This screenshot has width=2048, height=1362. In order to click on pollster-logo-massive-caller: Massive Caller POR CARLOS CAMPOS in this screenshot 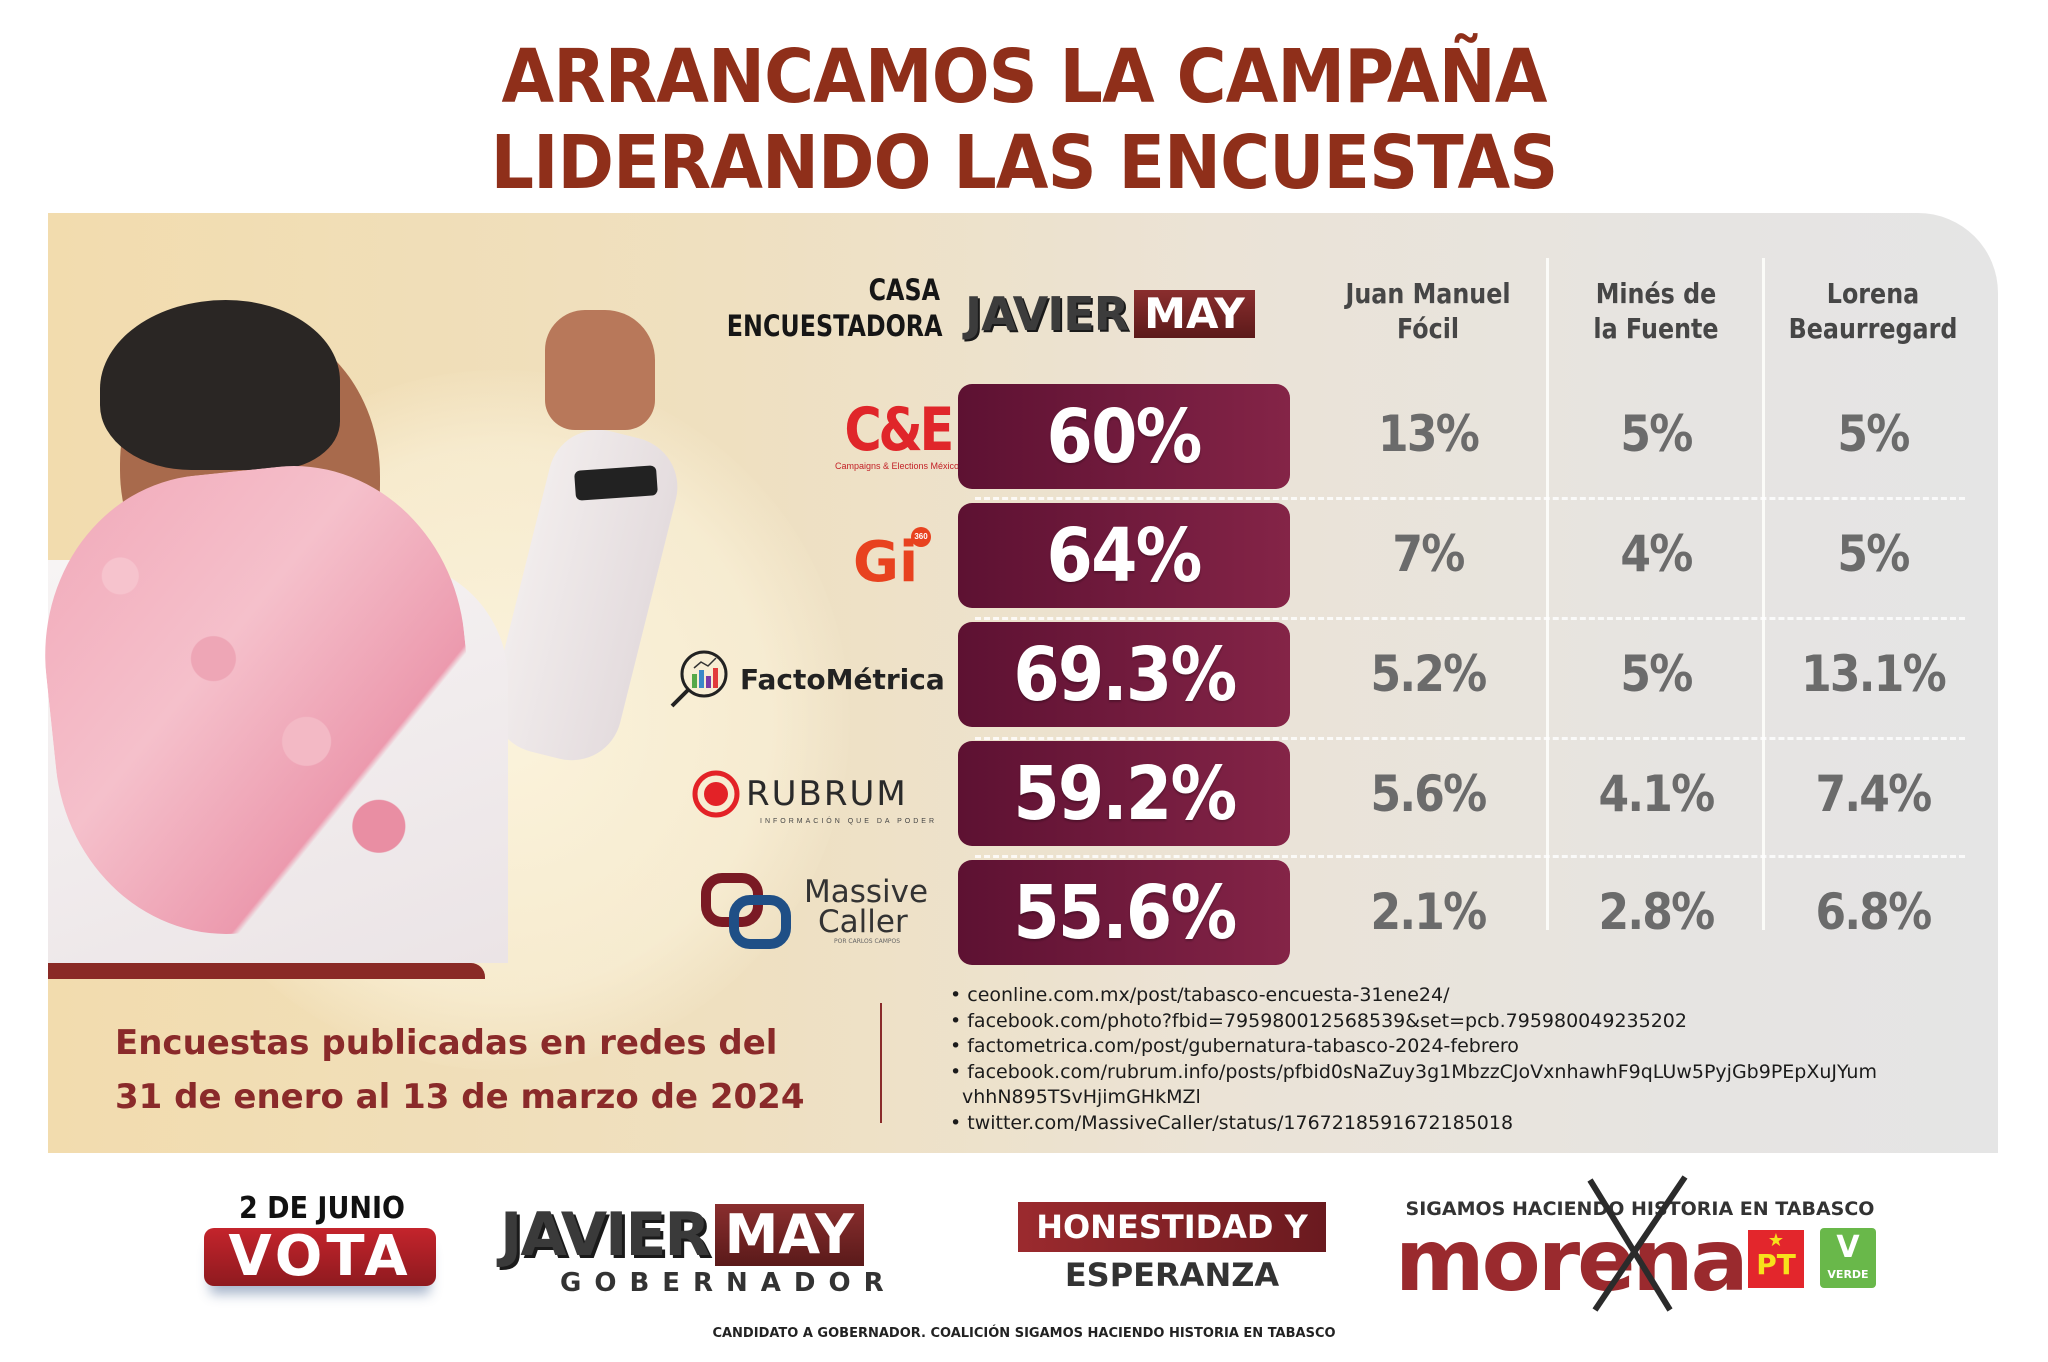, I will do `click(814, 912)`.